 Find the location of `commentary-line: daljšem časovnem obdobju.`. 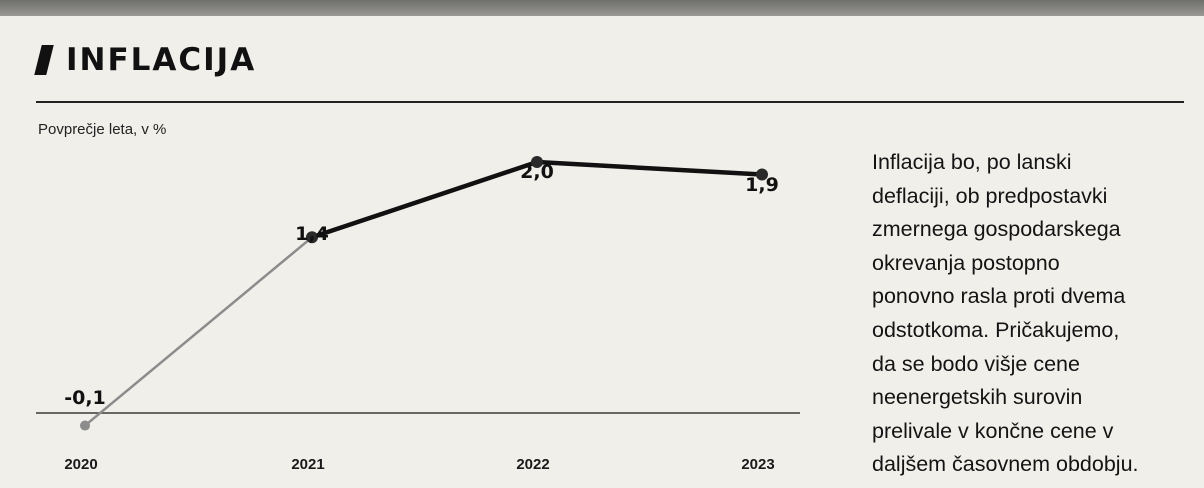

commentary-line: daljšem časovnem obdobju. is located at coordinates (1005, 464).